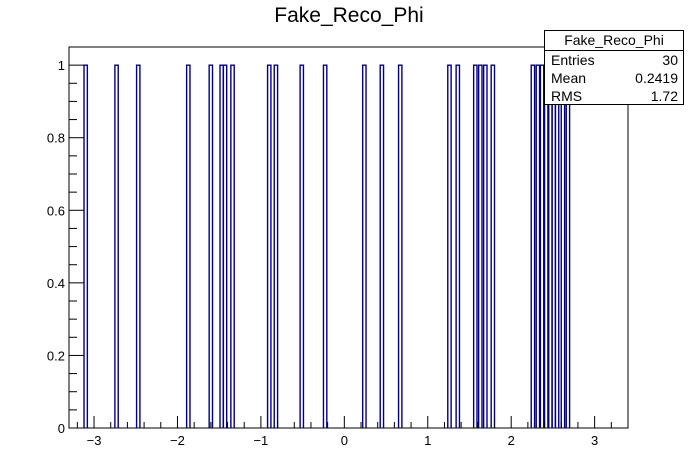  I want to click on y-tick-label: 0.2, so click(56, 355).